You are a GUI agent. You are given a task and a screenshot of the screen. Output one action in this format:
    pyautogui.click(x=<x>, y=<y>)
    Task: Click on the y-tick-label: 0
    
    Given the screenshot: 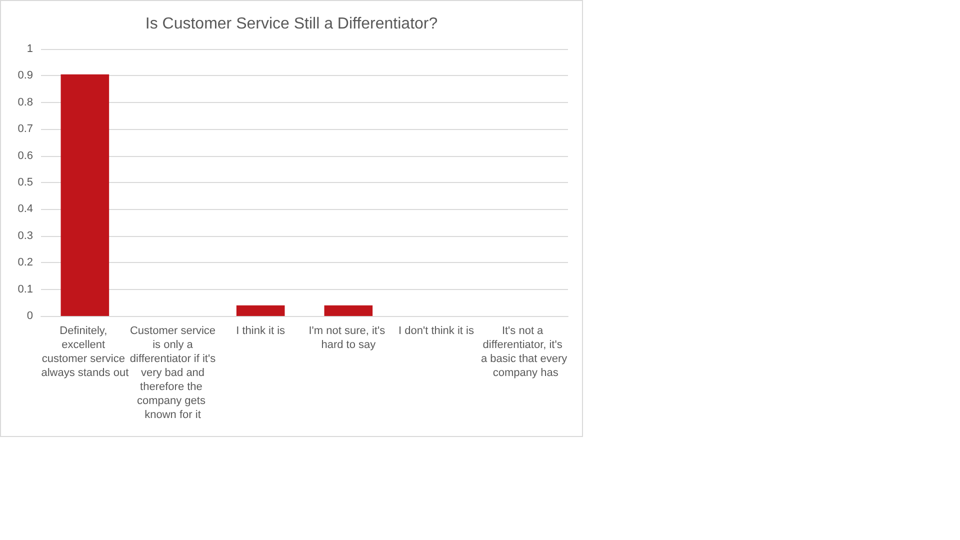 What is the action you would take?
    pyautogui.click(x=29, y=316)
    